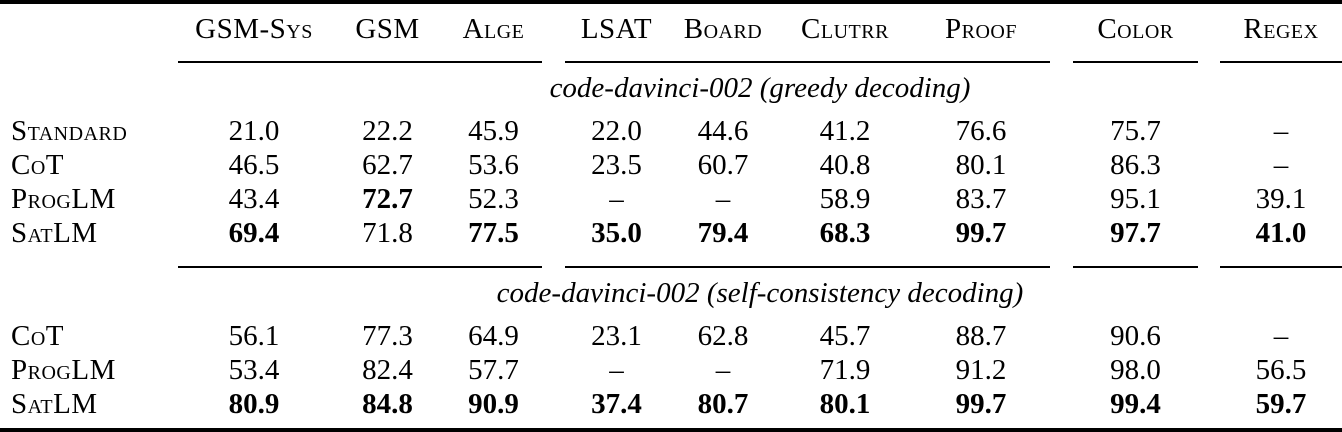 Image resolution: width=1342 pixels, height=432 pixels. Describe the element at coordinates (845, 232) in the screenshot. I see `value-satlm-clutrr: 68.3` at that location.